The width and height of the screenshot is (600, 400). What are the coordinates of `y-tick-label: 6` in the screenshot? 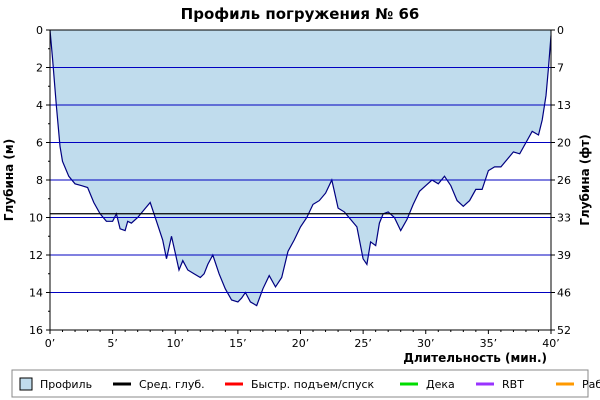 It's located at (39, 143).